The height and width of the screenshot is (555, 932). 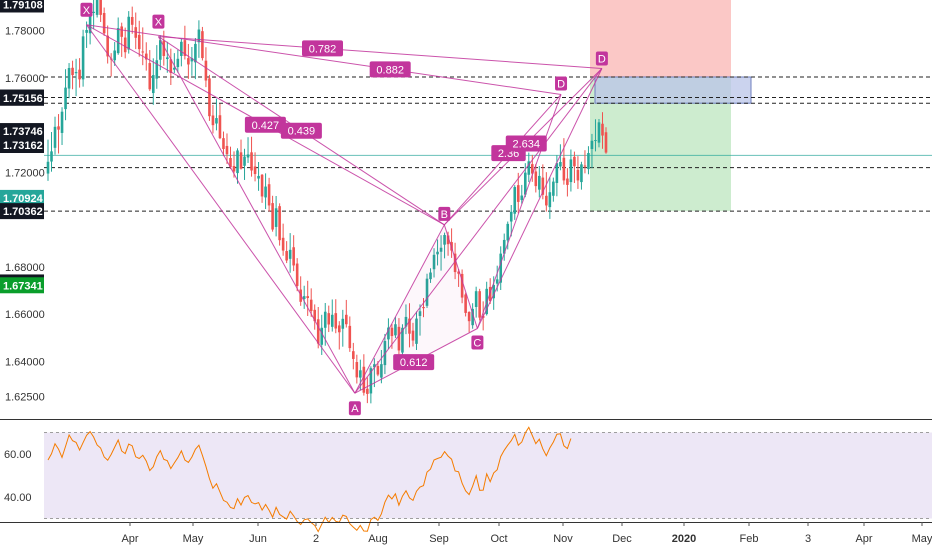 I want to click on x-tick-label: 3, so click(x=808, y=539).